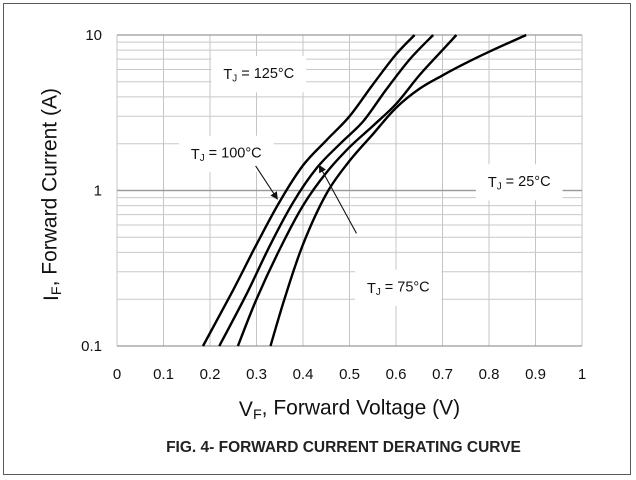 The width and height of the screenshot is (636, 480). I want to click on x-tick-label: 0.3, so click(256, 374).